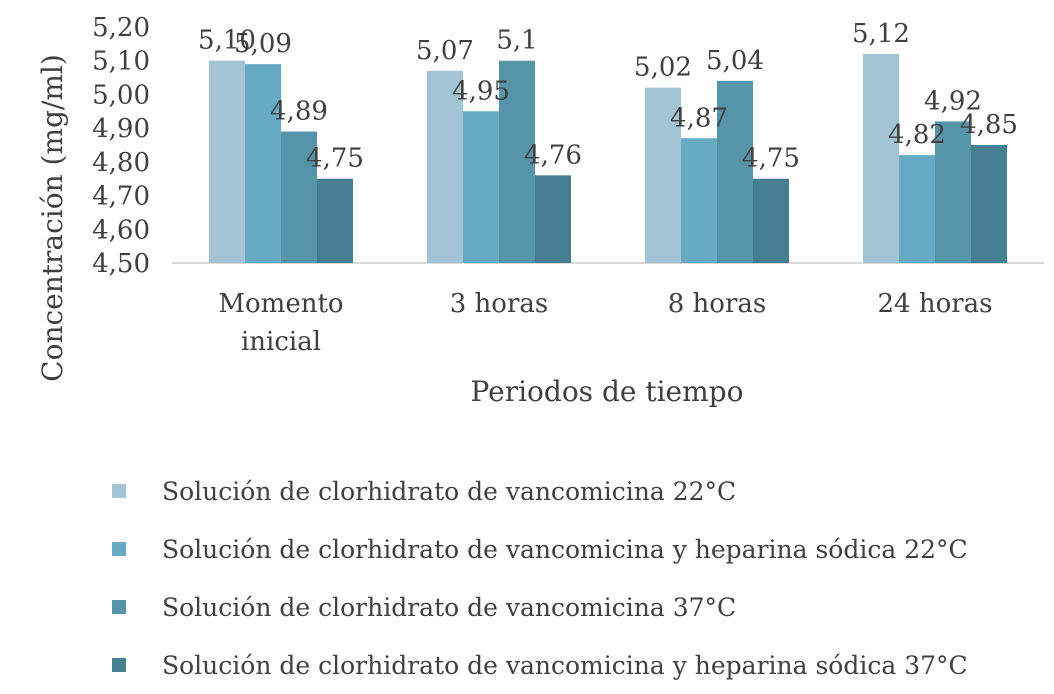 This screenshot has height=694, width=1054. I want to click on data-label: 5,04, so click(735, 61).